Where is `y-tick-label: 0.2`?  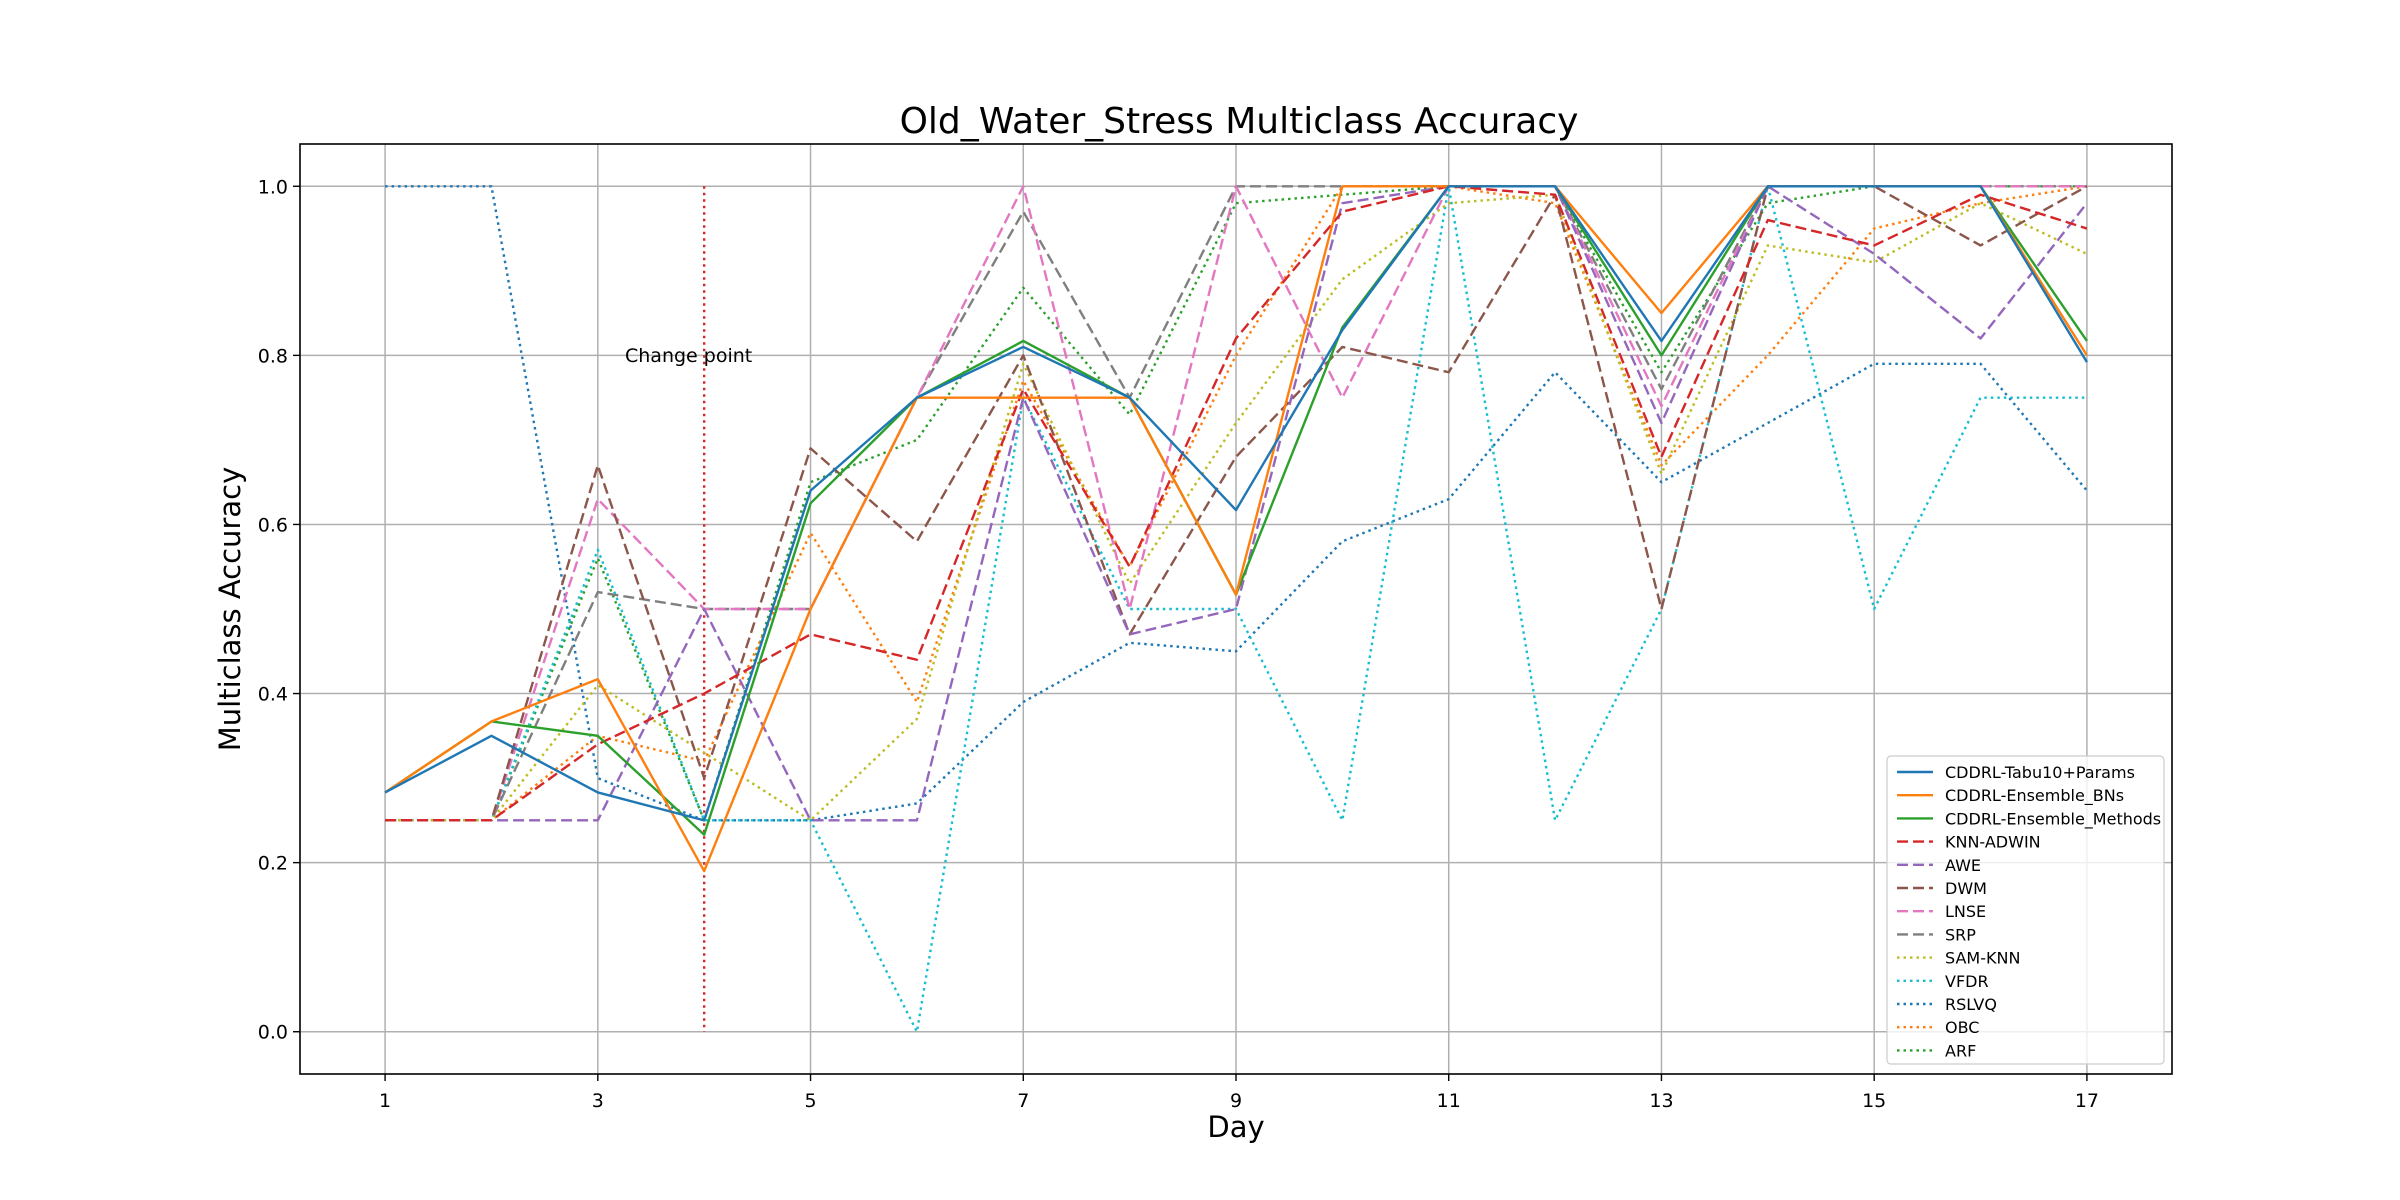
y-tick-label: 0.2 is located at coordinates (273, 864).